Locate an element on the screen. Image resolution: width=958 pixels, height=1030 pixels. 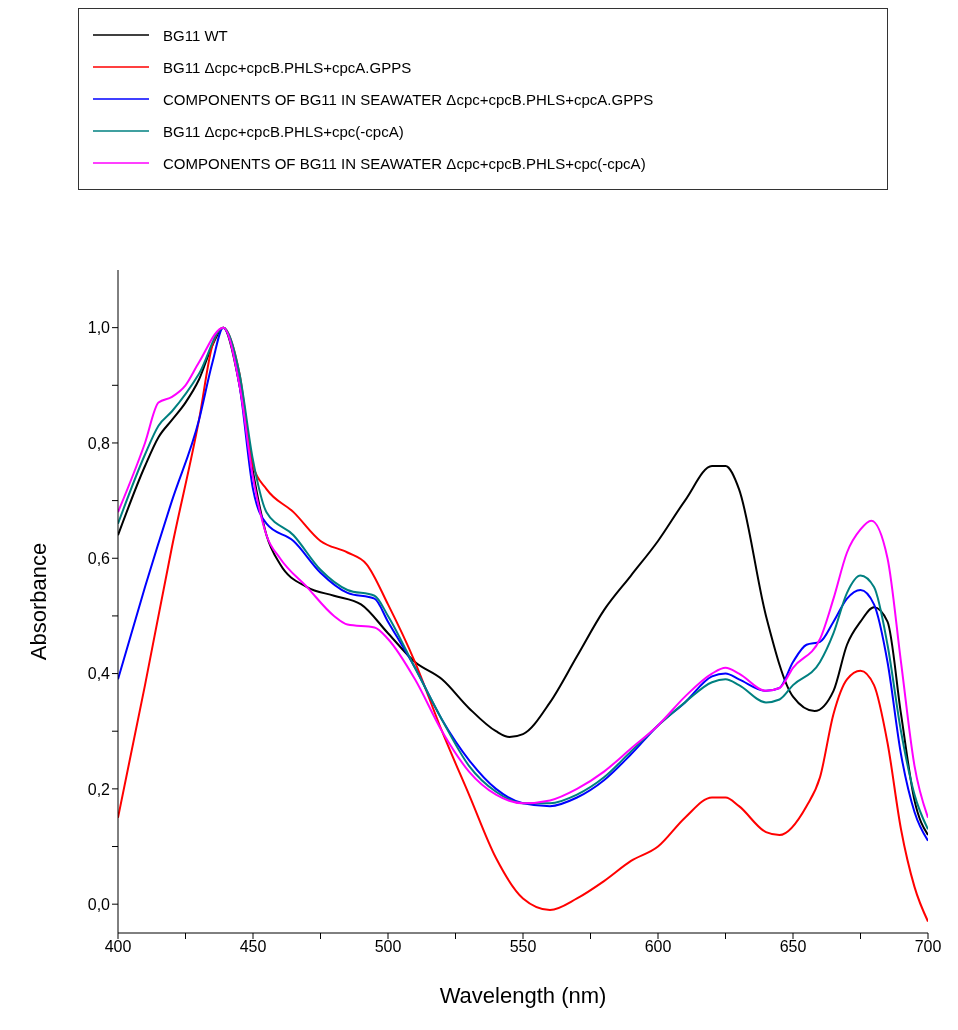
legend-label: COMPONENTS OF BG11 IN SEAWATER Δcpc+cpcB.PHLS+cpc(-cpcA) is located at coordinates (404, 163).